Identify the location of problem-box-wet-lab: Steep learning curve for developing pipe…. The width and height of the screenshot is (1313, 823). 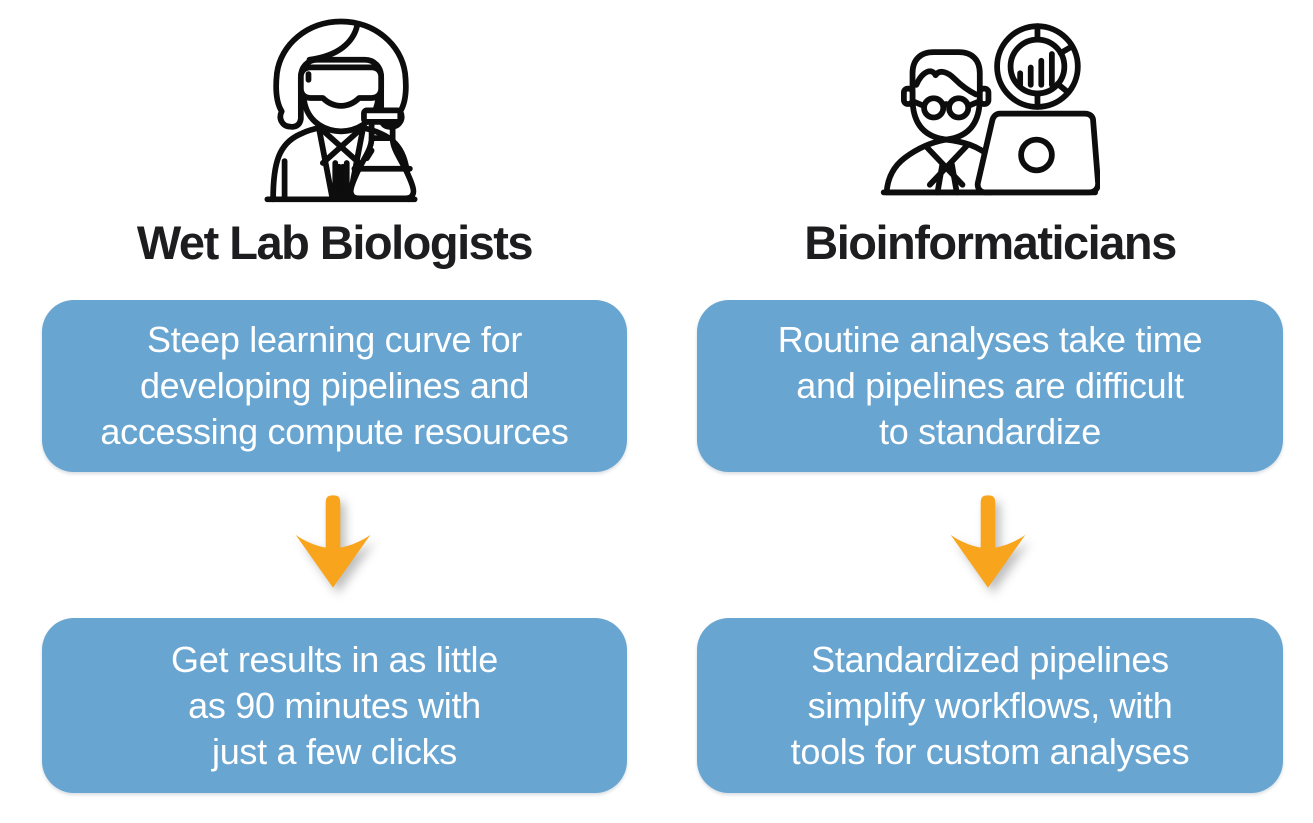
(334, 386).